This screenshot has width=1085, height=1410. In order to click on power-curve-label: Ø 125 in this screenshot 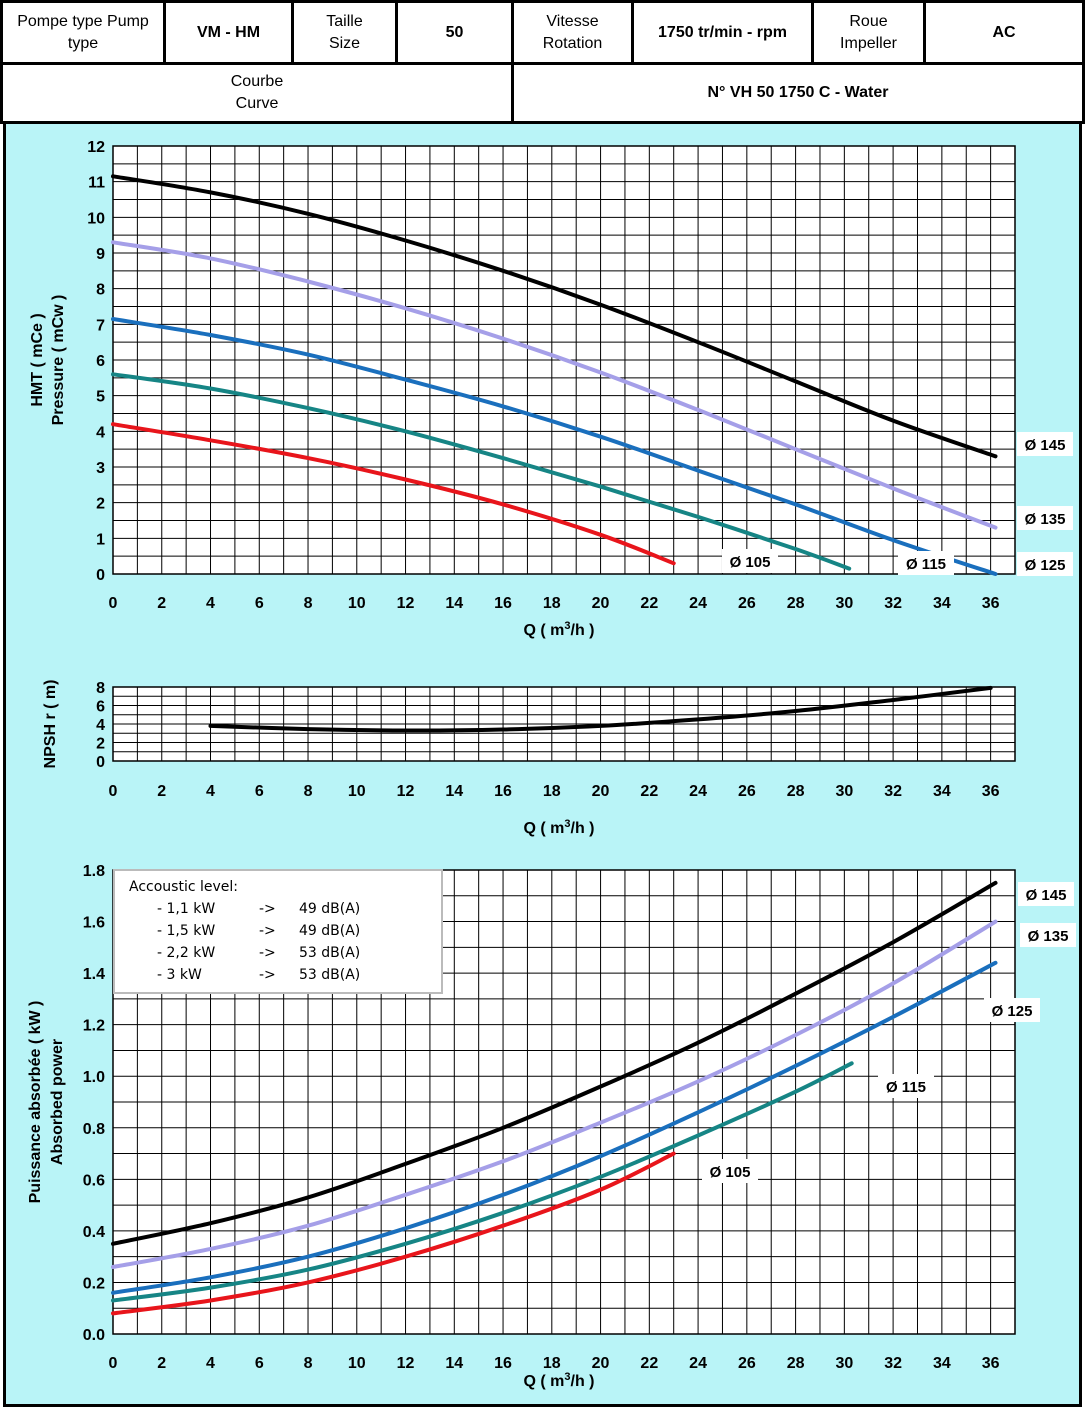, I will do `click(1012, 1011)`.